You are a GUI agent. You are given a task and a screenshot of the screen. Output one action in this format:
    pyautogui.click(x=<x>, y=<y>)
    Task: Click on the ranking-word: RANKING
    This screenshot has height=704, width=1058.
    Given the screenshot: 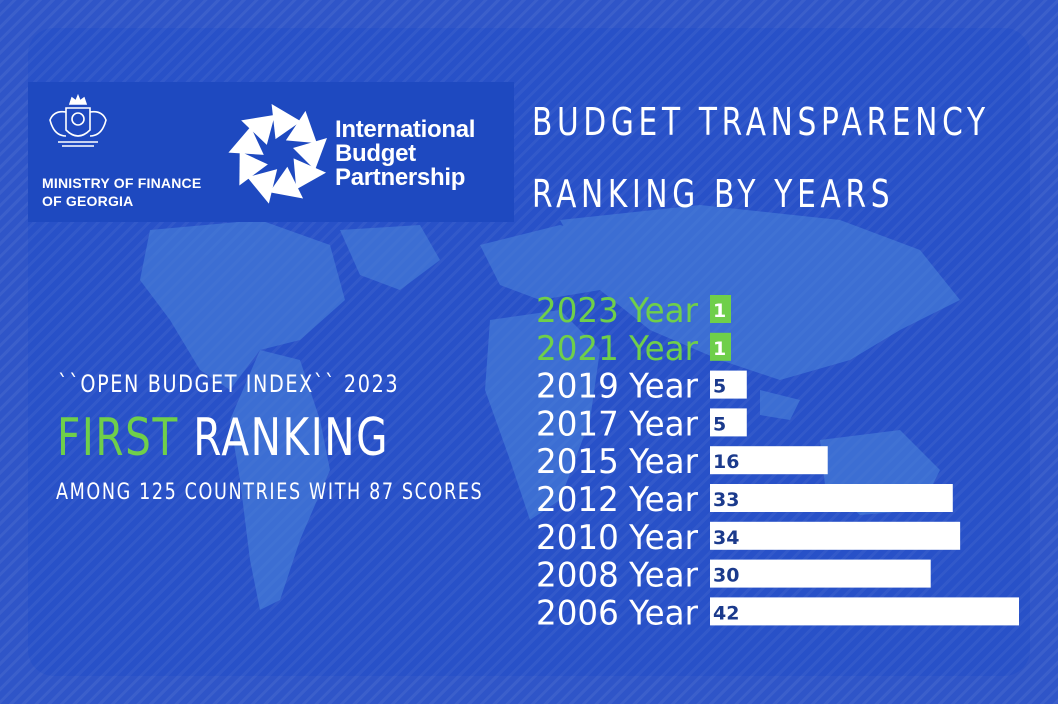 What is the action you would take?
    pyautogui.click(x=291, y=438)
    